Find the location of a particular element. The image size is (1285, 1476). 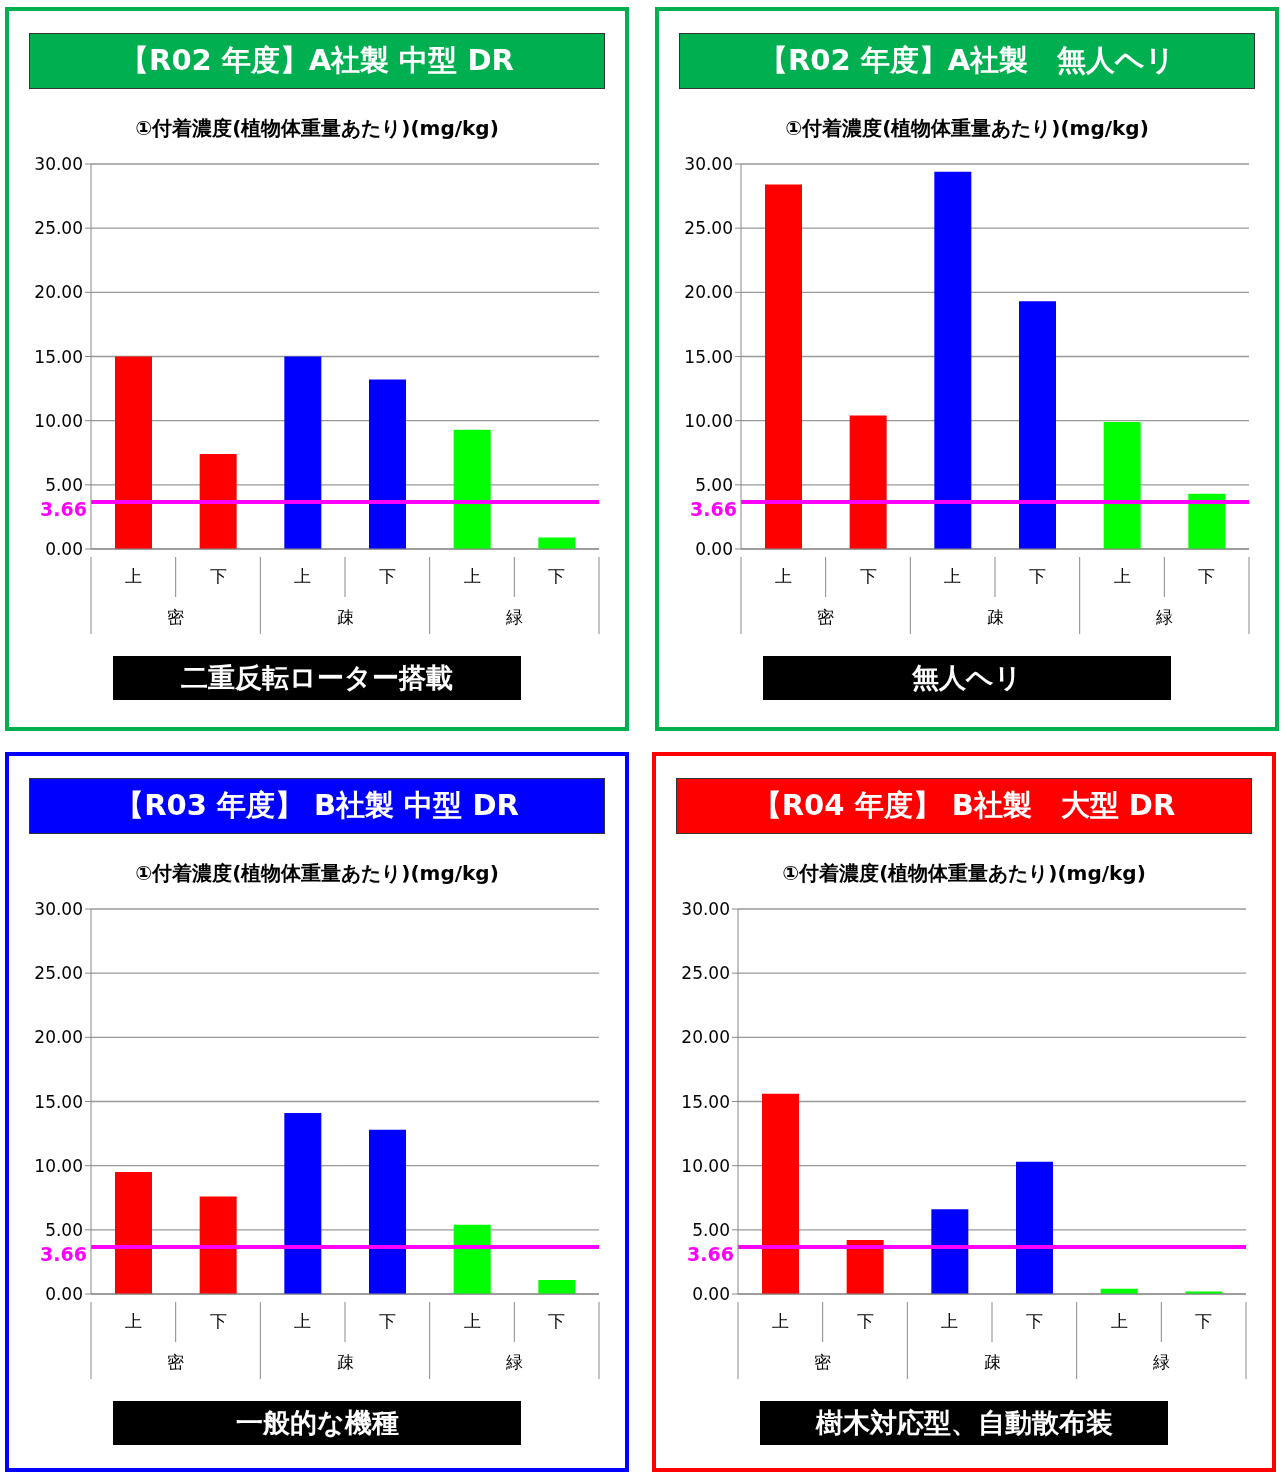

chart-title: 【R02 年度】A社製 無人ヘリ is located at coordinates (967, 61).